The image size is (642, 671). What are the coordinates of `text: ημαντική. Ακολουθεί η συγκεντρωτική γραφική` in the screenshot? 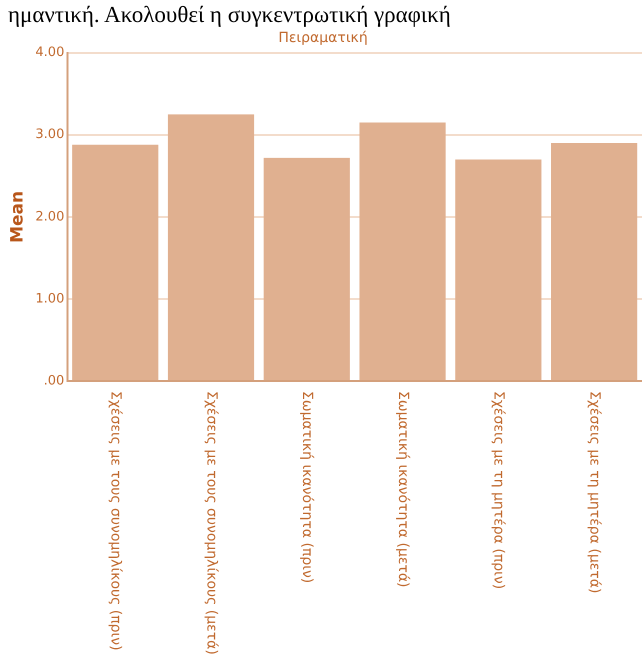 It's located at (229, 15).